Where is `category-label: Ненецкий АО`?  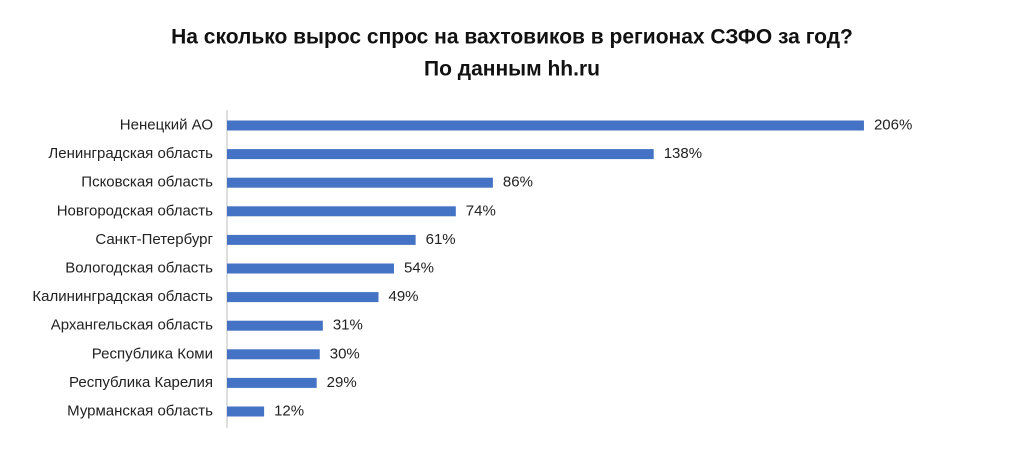 category-label: Ненецкий АО is located at coordinates (166, 124).